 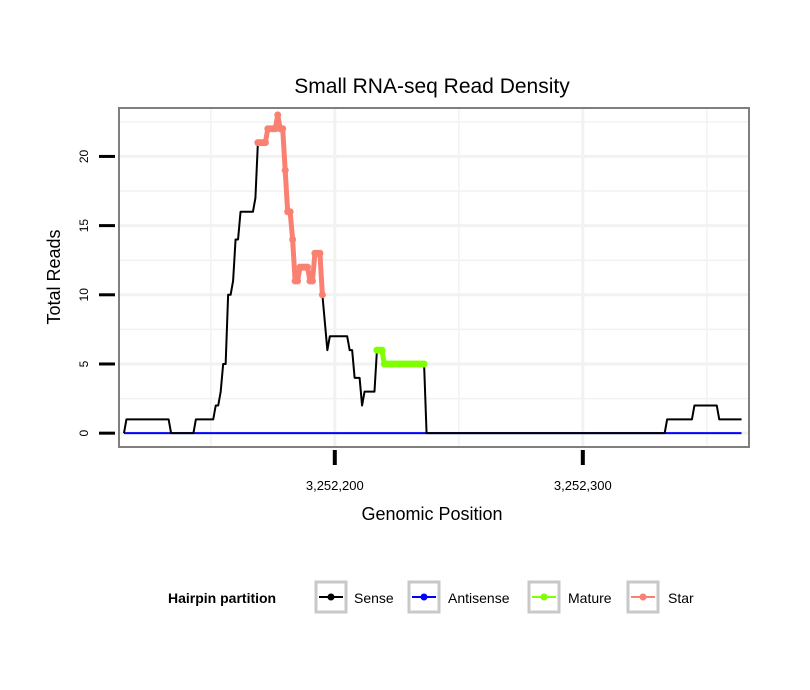 I want to click on y-axis-label: Total Reads, so click(x=54, y=276).